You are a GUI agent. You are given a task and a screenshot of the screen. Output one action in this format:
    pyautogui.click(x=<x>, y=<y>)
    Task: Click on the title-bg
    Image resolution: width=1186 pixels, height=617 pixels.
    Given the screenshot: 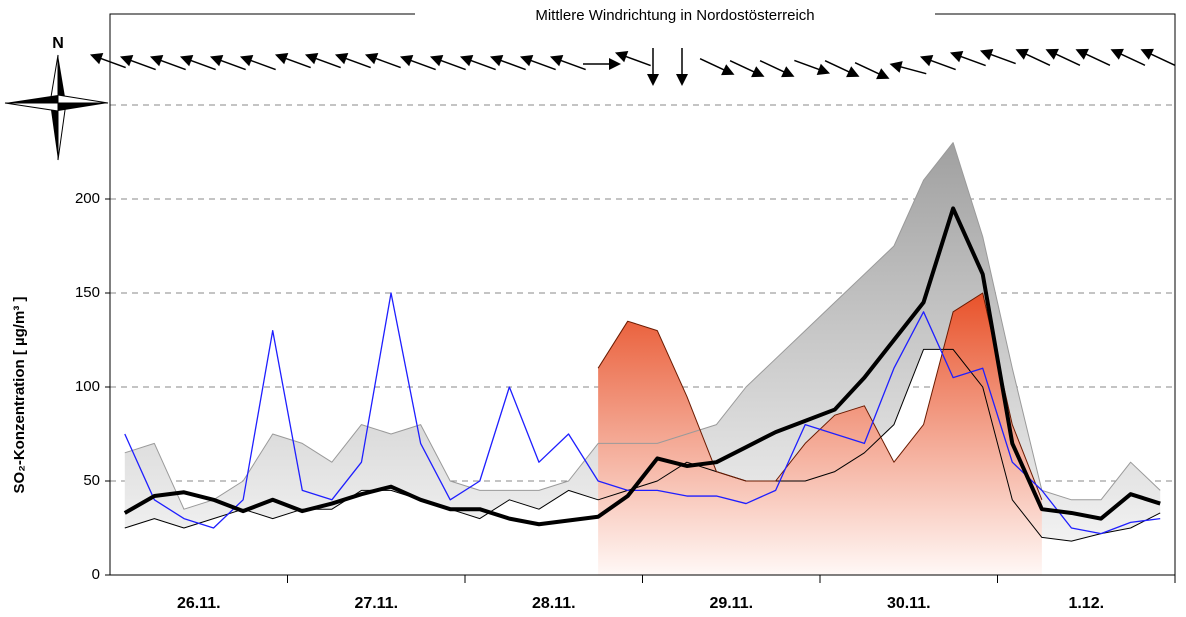 What is the action you would take?
    pyautogui.click(x=675, y=14)
    